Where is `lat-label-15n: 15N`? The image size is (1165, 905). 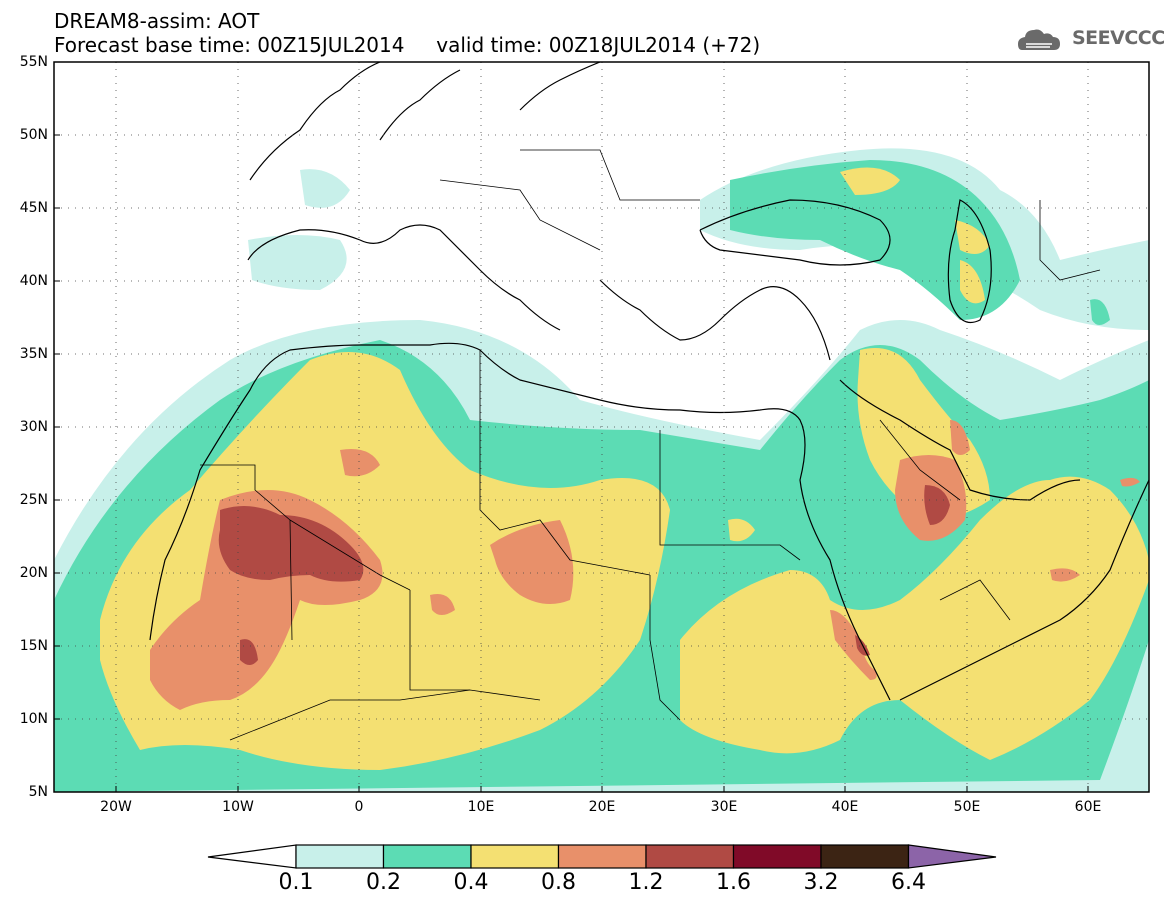
lat-label-15n: 15N is located at coordinates (33, 646).